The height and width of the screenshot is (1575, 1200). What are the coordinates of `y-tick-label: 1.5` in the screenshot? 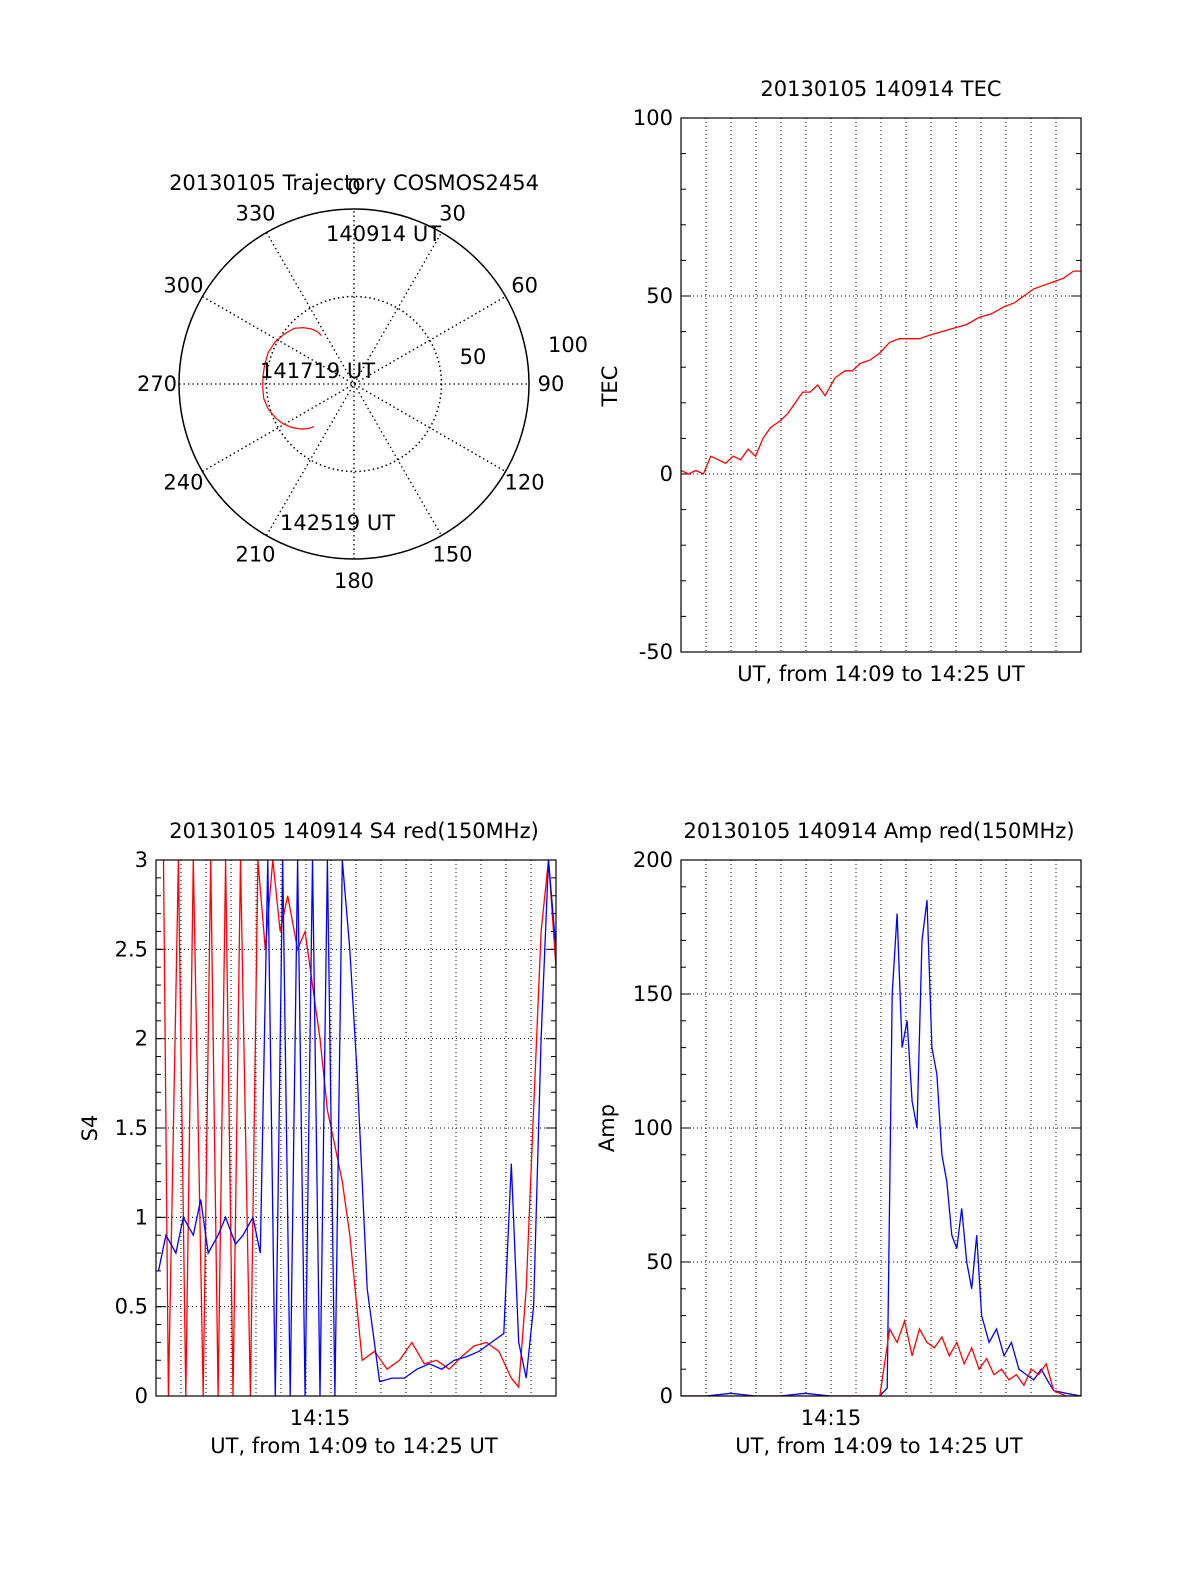 It's located at (131, 1128).